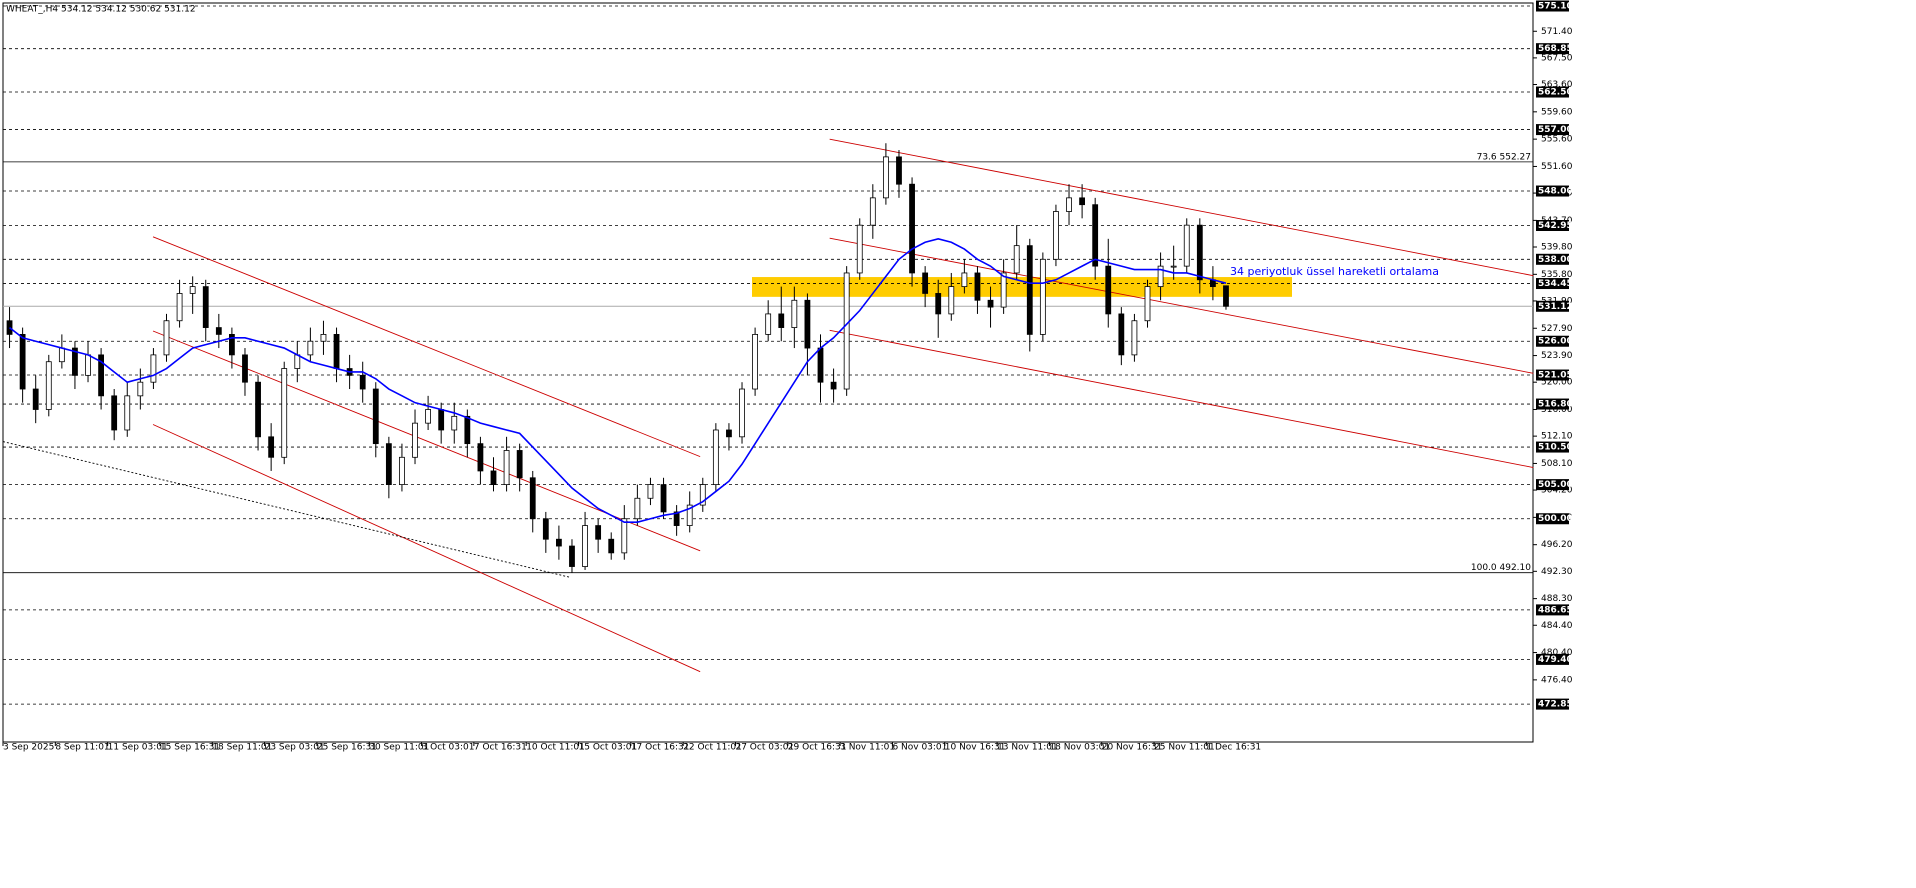  Describe the element at coordinates (1022, 287) in the screenshot. I see `zone` at that location.